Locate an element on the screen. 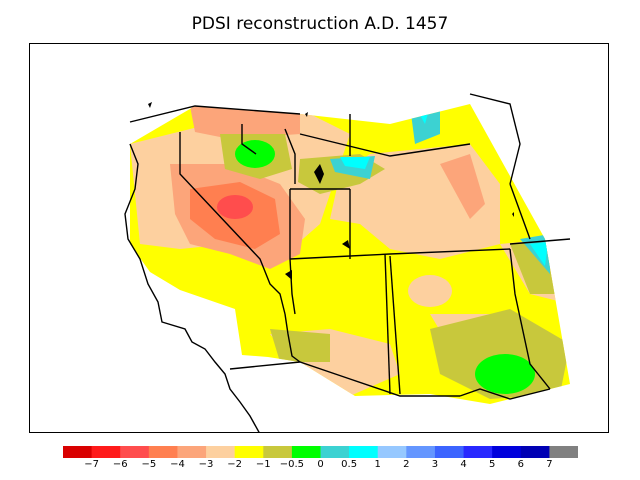  colorbar-tick-label: −6 is located at coordinates (120, 464).